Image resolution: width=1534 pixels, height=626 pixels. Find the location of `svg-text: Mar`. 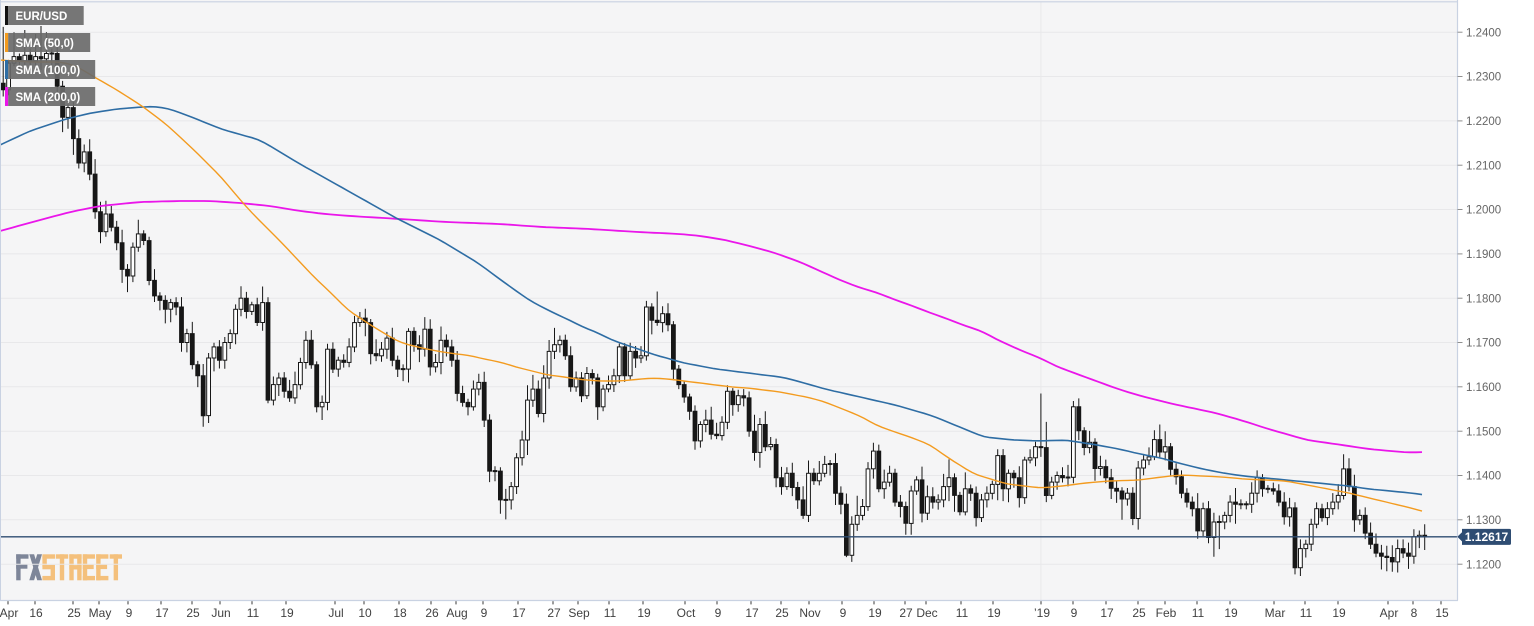

svg-text: Mar is located at coordinates (1275, 613).